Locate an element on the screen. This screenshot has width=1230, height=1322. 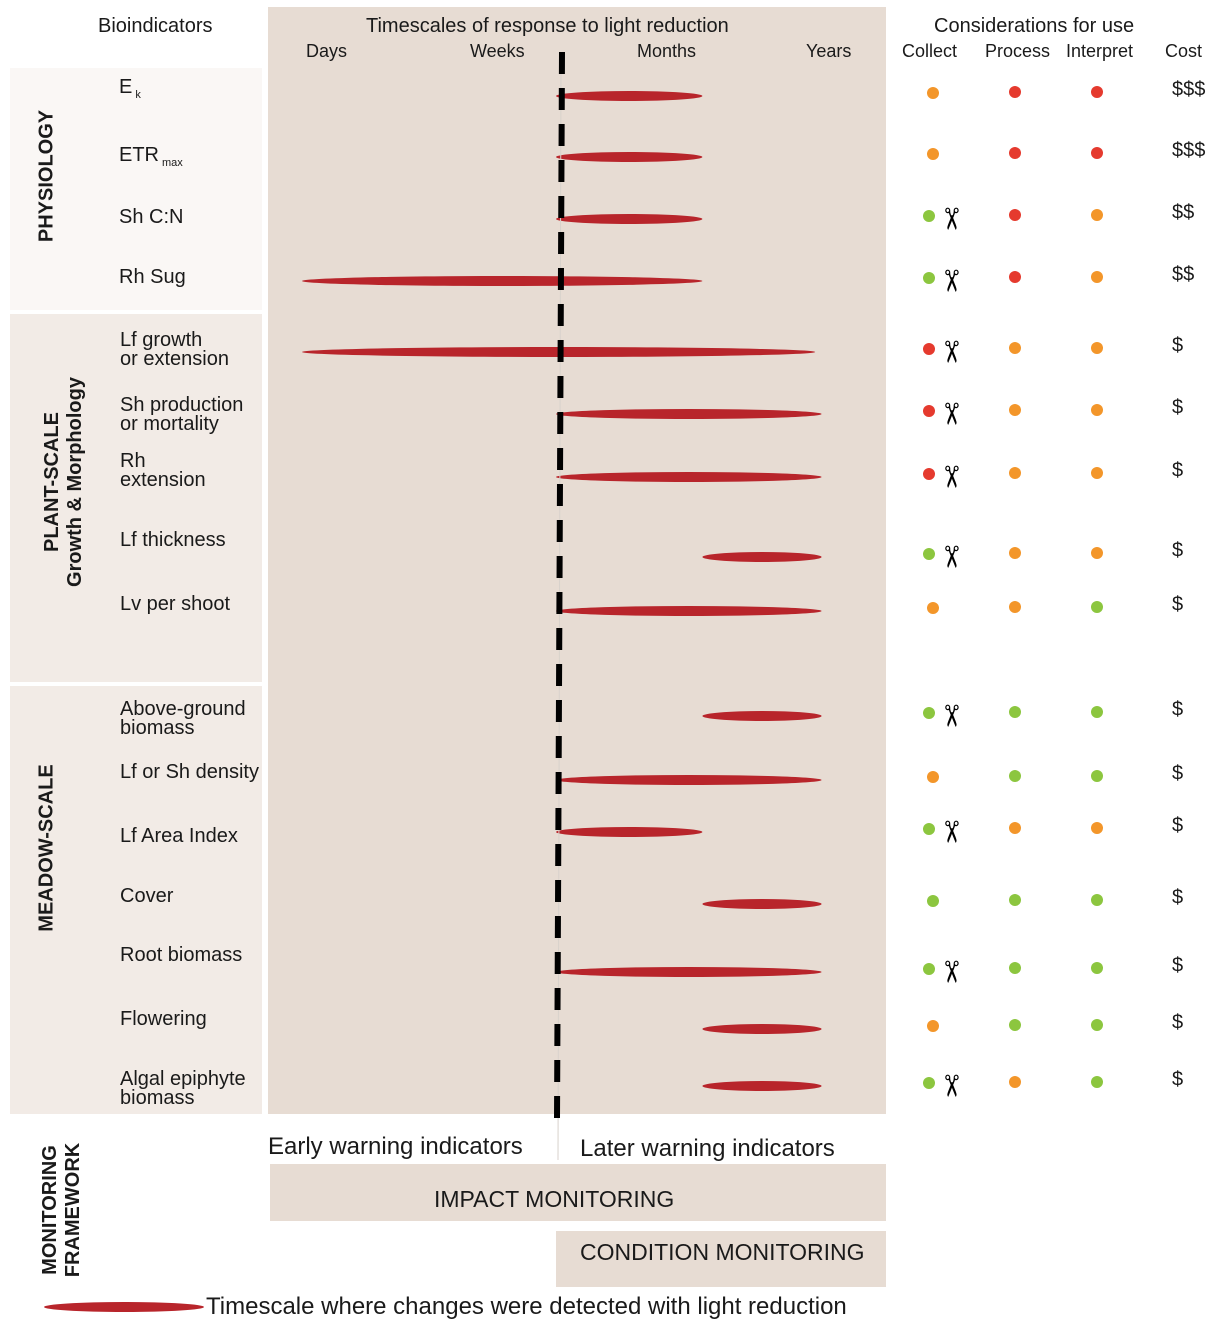
indicator-name: Sh production or mortality is located at coordinates (182, 414).